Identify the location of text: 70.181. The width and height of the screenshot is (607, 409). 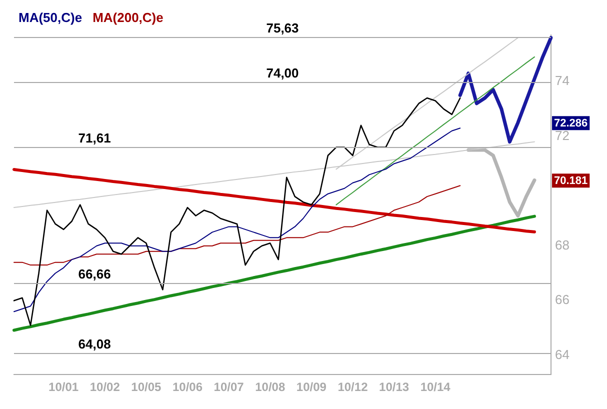
(571, 181).